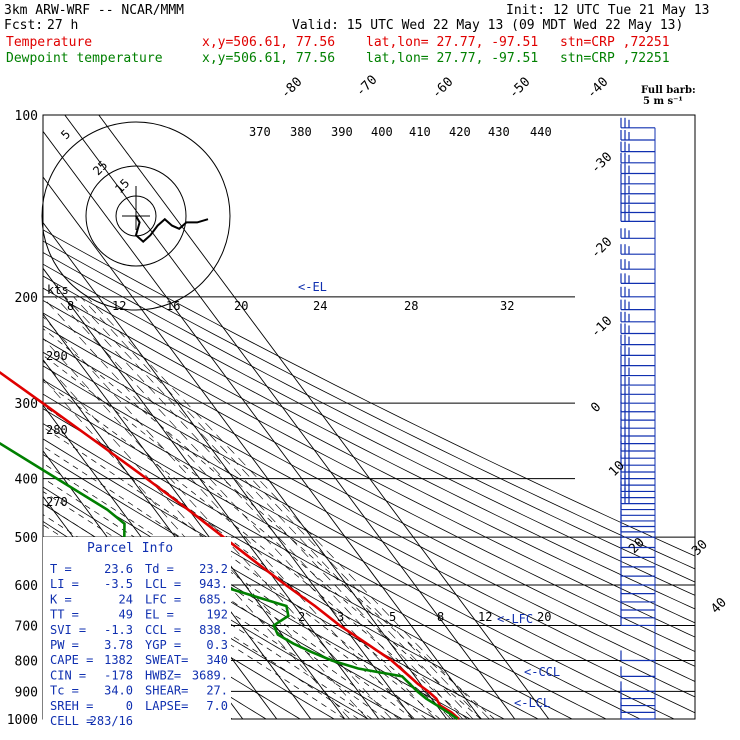 This screenshot has height=740, width=740. What do you see at coordinates (130, 548) in the screenshot?
I see `parcel-info-title: Parcel Info` at bounding box center [130, 548].